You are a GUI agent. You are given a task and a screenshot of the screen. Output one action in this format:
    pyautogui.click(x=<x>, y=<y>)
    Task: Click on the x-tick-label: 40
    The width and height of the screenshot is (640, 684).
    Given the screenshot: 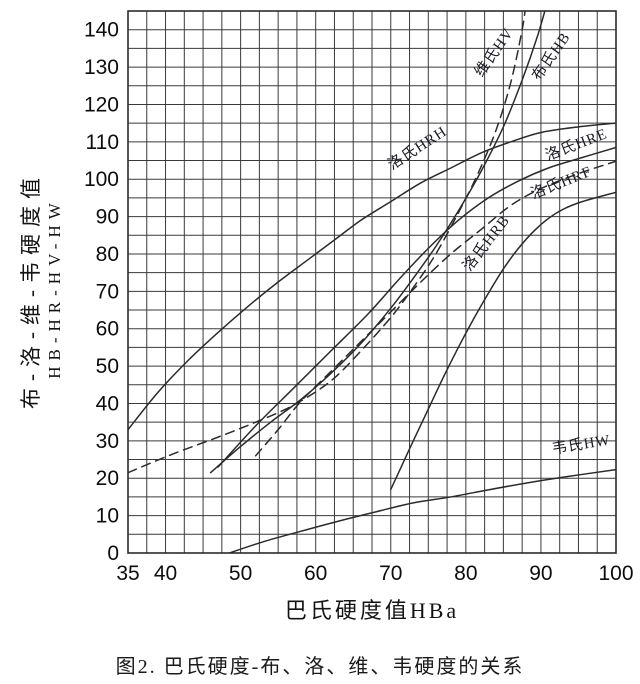 What is the action you would take?
    pyautogui.click(x=165, y=573)
    